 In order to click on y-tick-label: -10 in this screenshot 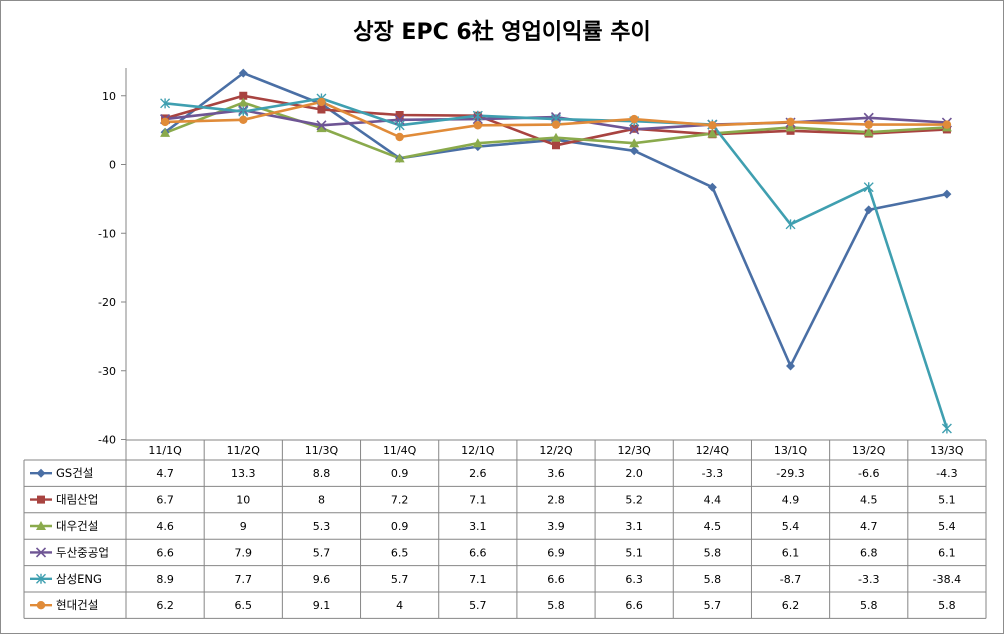, I will do `click(107, 233)`.